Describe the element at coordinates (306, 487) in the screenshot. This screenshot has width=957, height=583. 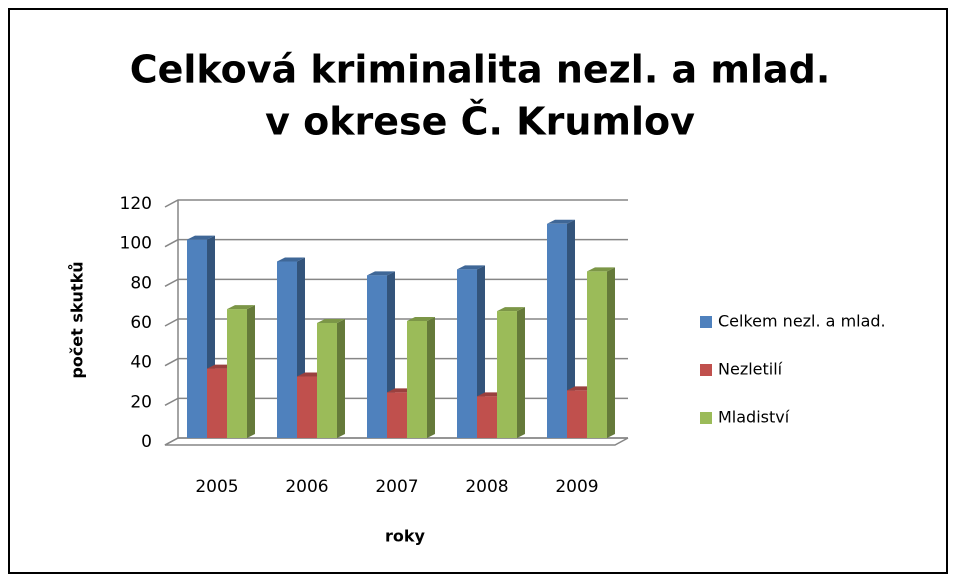
I see `x-tick-label: 2006` at that location.